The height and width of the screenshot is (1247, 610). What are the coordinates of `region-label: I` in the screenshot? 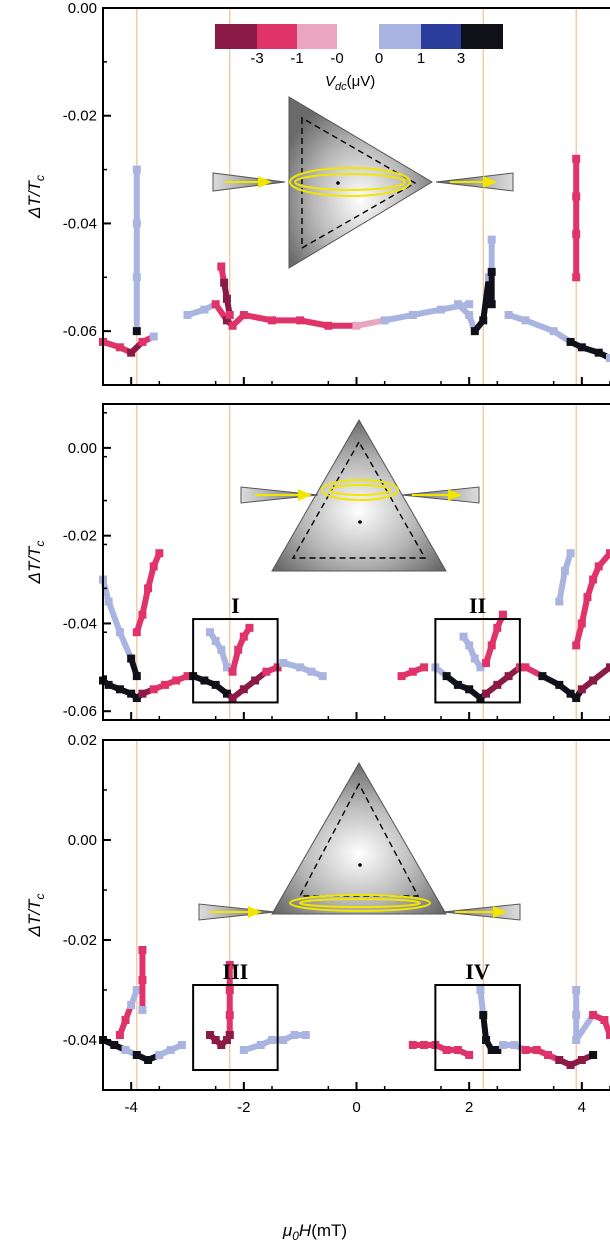 It's located at (235, 605).